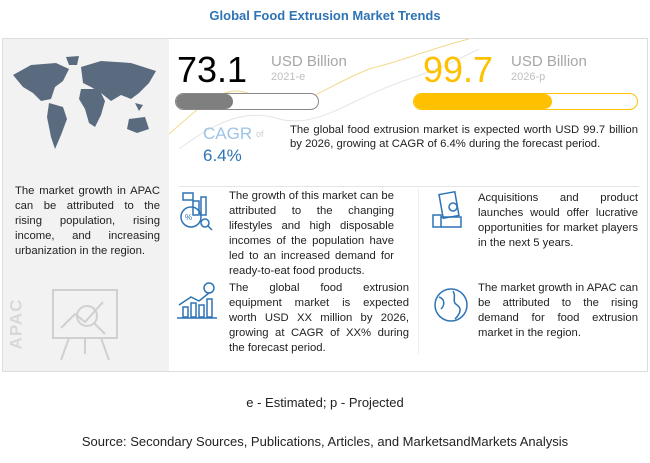 The image size is (650, 463). What do you see at coordinates (458, 69) in the screenshot?
I see `market-value-2026: 99.7` at bounding box center [458, 69].